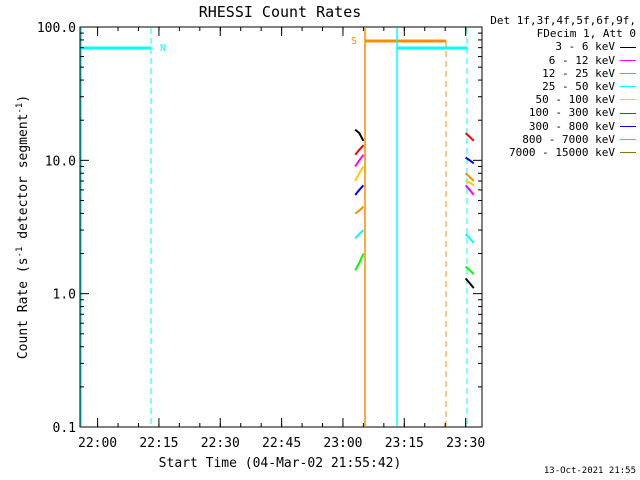 Image resolution: width=640 pixels, height=480 pixels. What do you see at coordinates (56, 28) in the screenshot?
I see `y-tick-label: 100.0` at bounding box center [56, 28].